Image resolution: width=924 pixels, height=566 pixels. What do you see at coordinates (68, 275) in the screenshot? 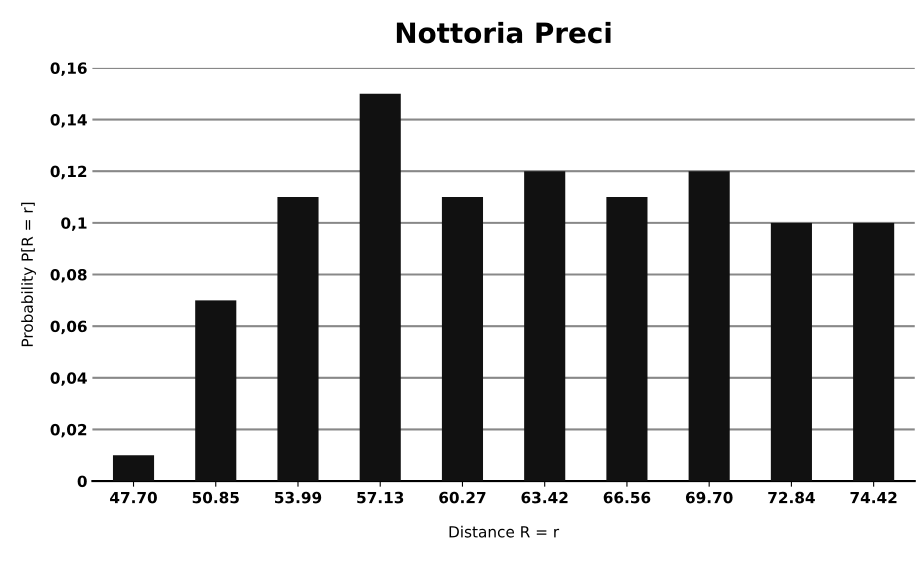
I see `y-tick-label: 0,08` at bounding box center [68, 275].